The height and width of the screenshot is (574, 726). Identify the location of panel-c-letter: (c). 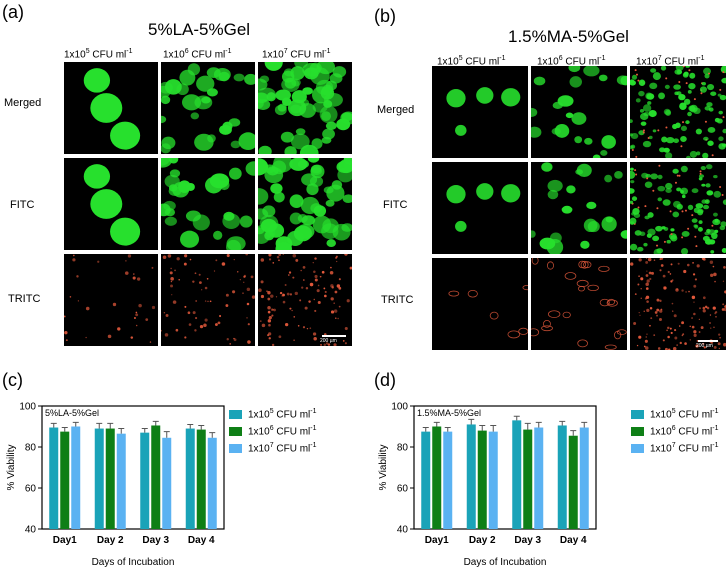
(12, 380).